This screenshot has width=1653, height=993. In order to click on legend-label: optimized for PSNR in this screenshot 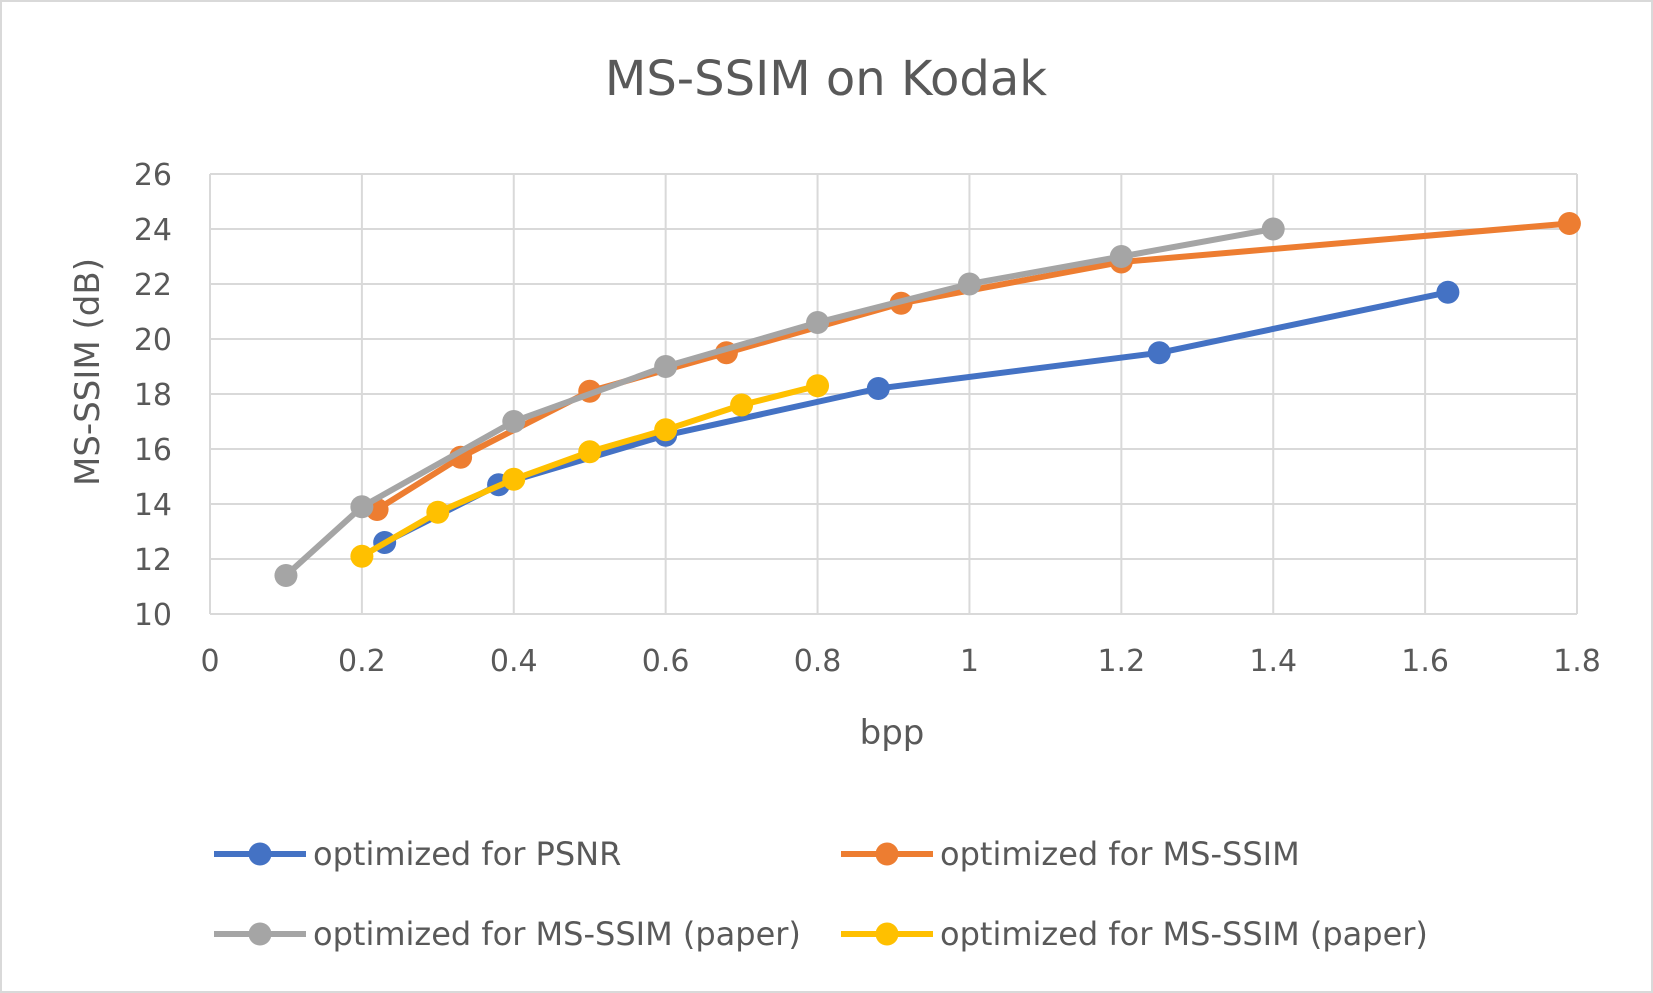, I will do `click(467, 854)`.